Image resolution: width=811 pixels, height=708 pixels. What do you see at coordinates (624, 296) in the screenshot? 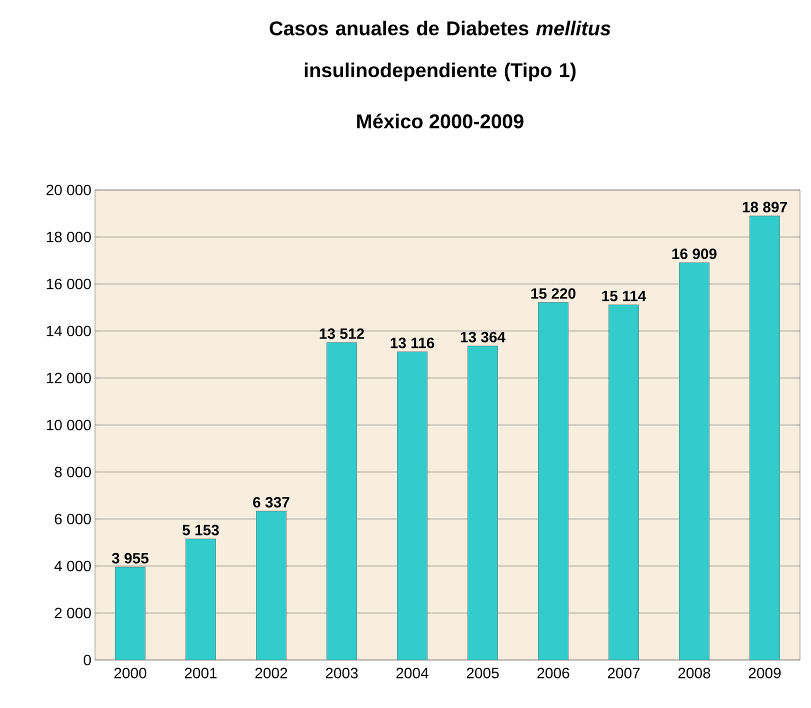
I see `data-label: 15 114` at bounding box center [624, 296].